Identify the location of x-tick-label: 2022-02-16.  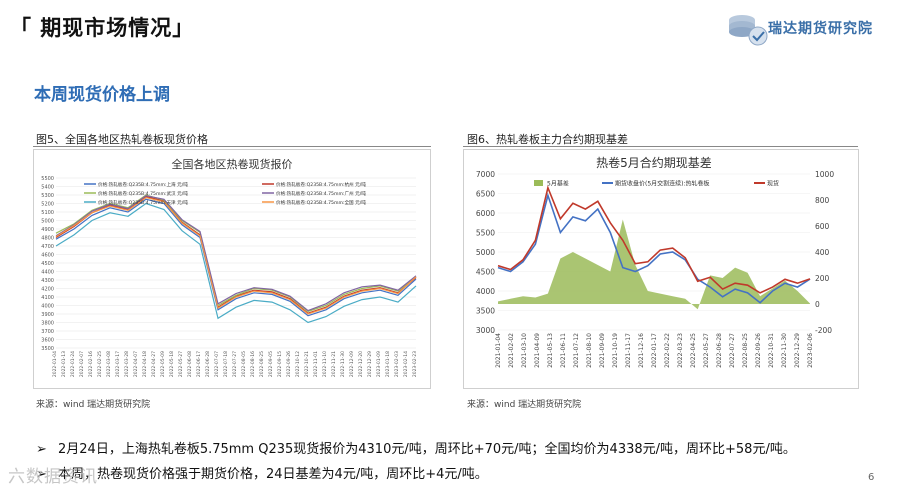
(91, 364).